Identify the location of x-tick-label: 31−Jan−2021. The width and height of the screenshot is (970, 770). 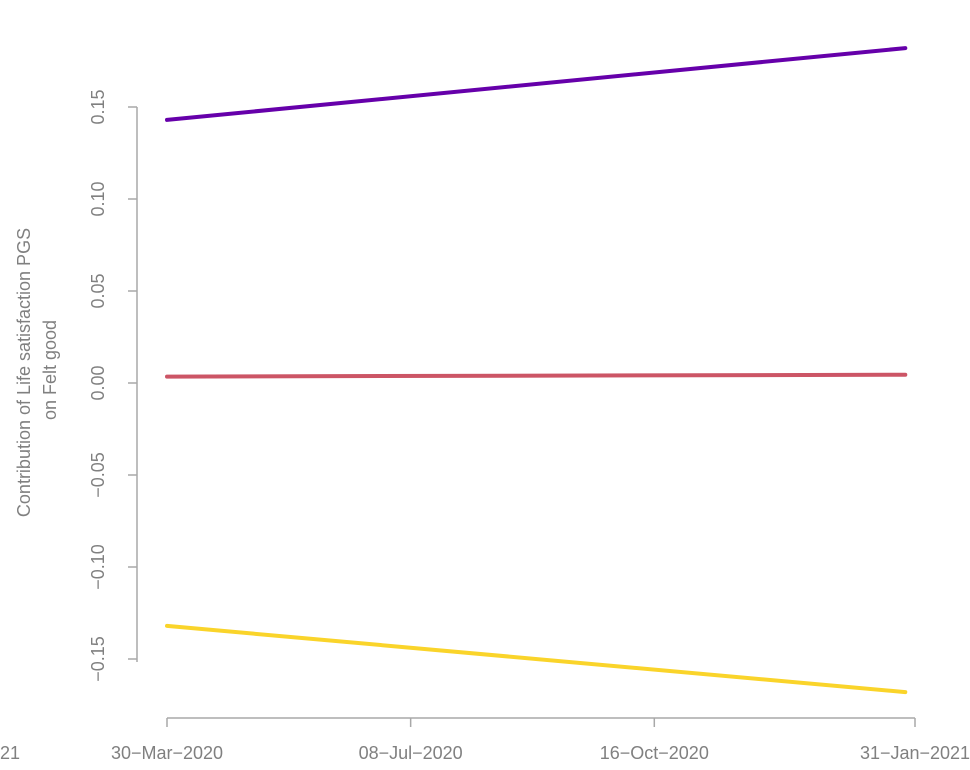
(915, 753).